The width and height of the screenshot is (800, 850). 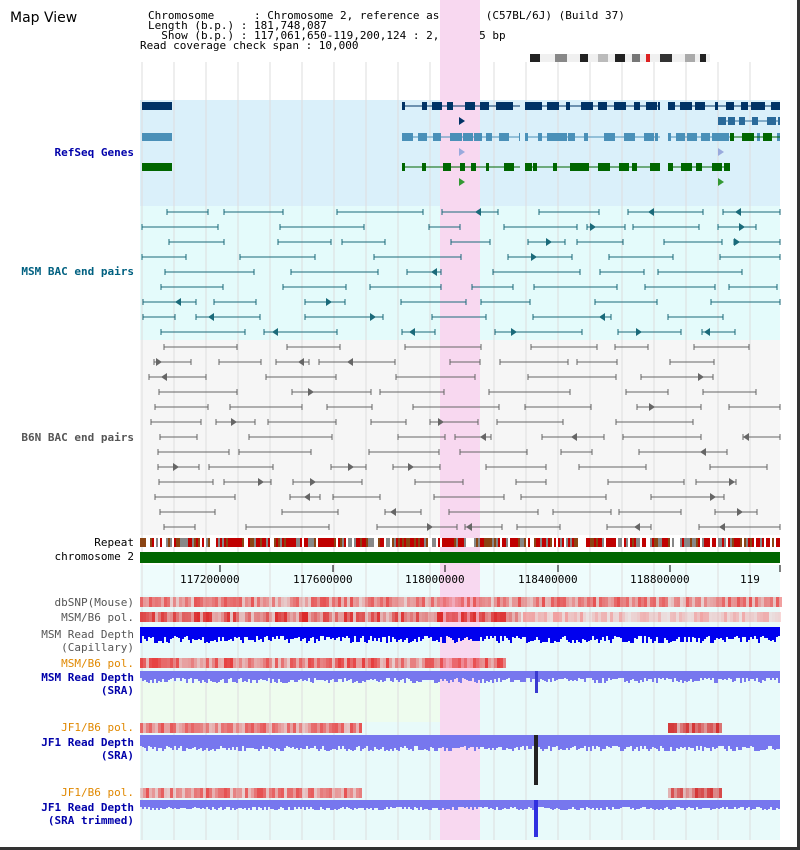 I want to click on dbsnp-label: dbSNP(Mouse), so click(x=94, y=602).